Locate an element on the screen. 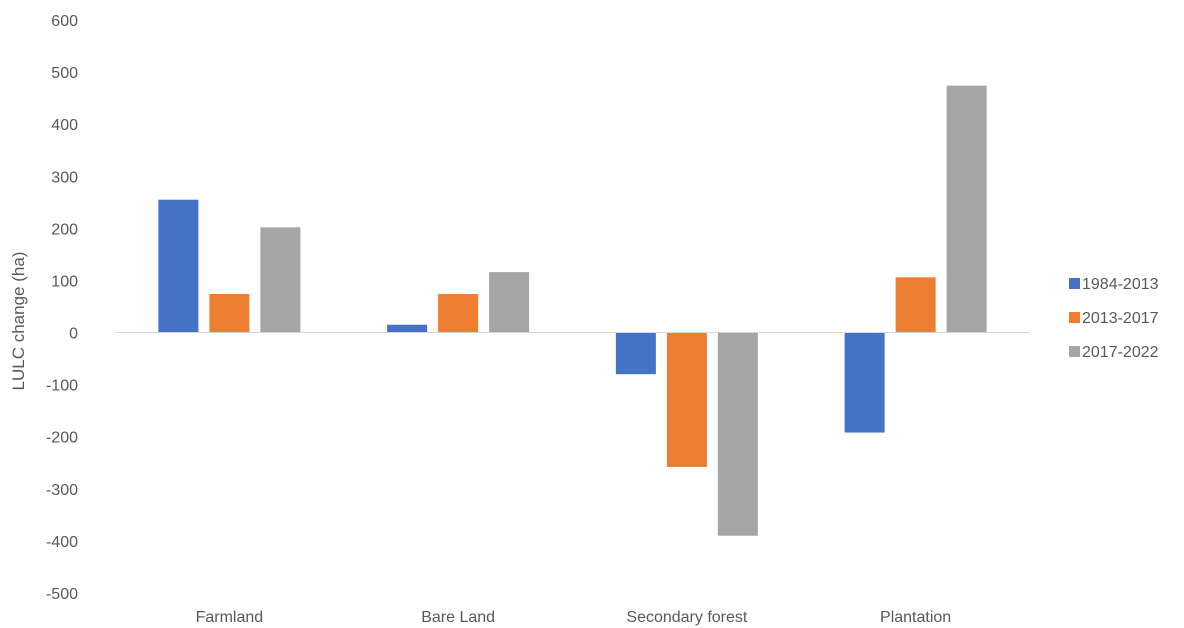  bar-1984-2013-farmland is located at coordinates (178, 266).